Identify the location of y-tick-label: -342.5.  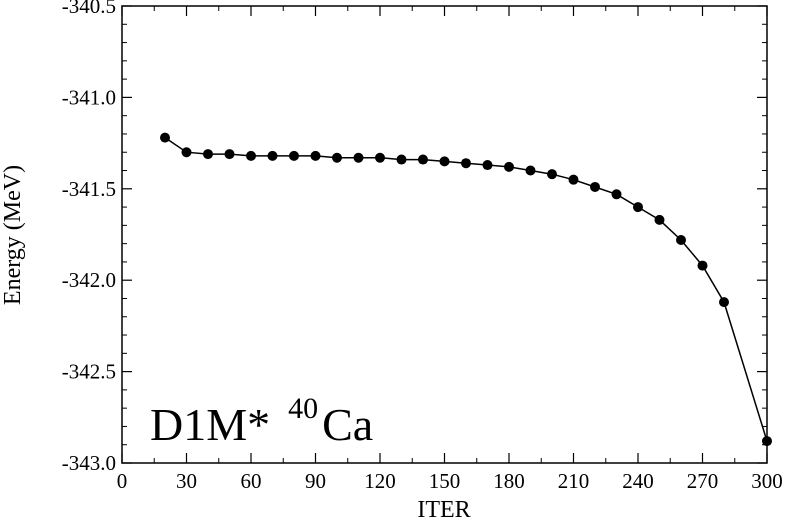
(89, 372).